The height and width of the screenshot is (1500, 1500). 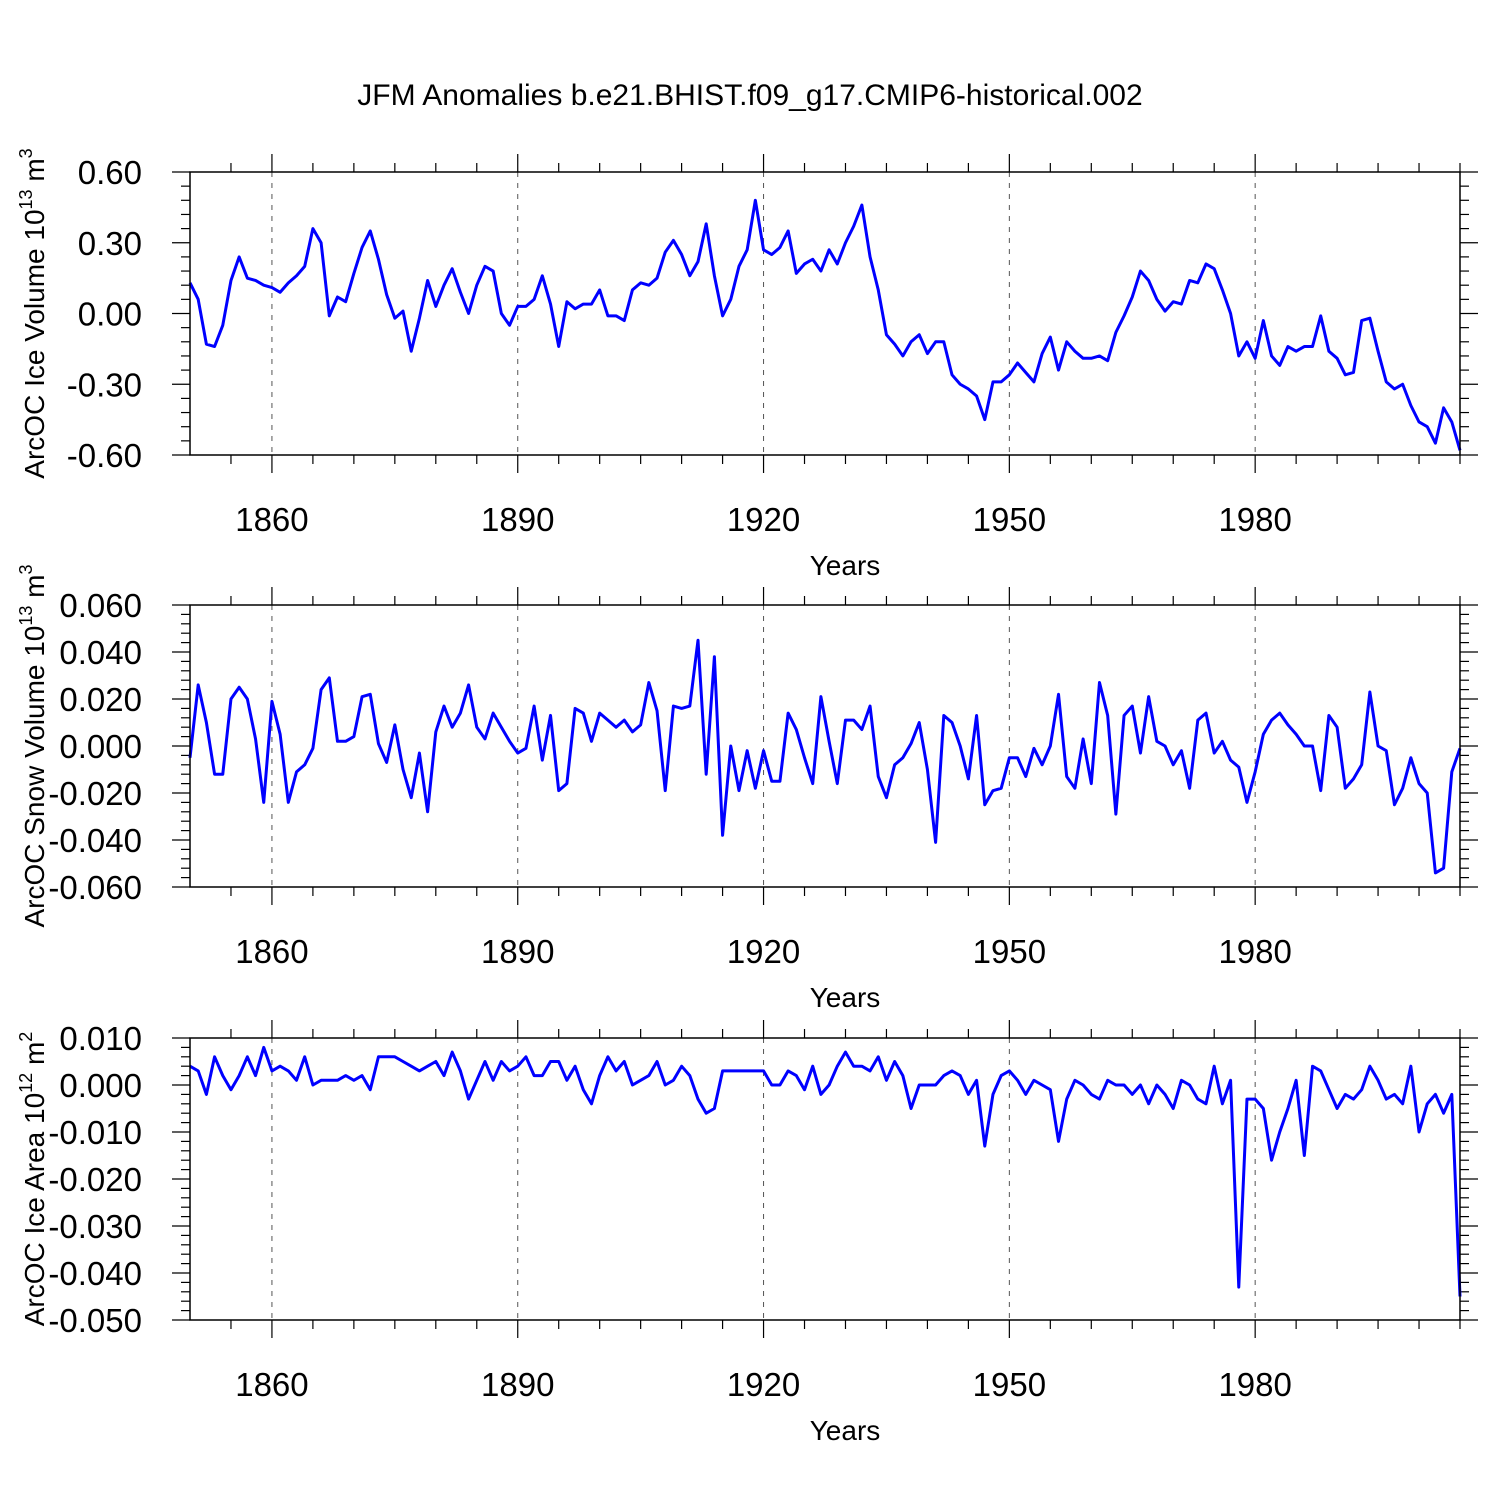 What do you see at coordinates (110, 172) in the screenshot?
I see `y-tick-label: 0.60` at bounding box center [110, 172].